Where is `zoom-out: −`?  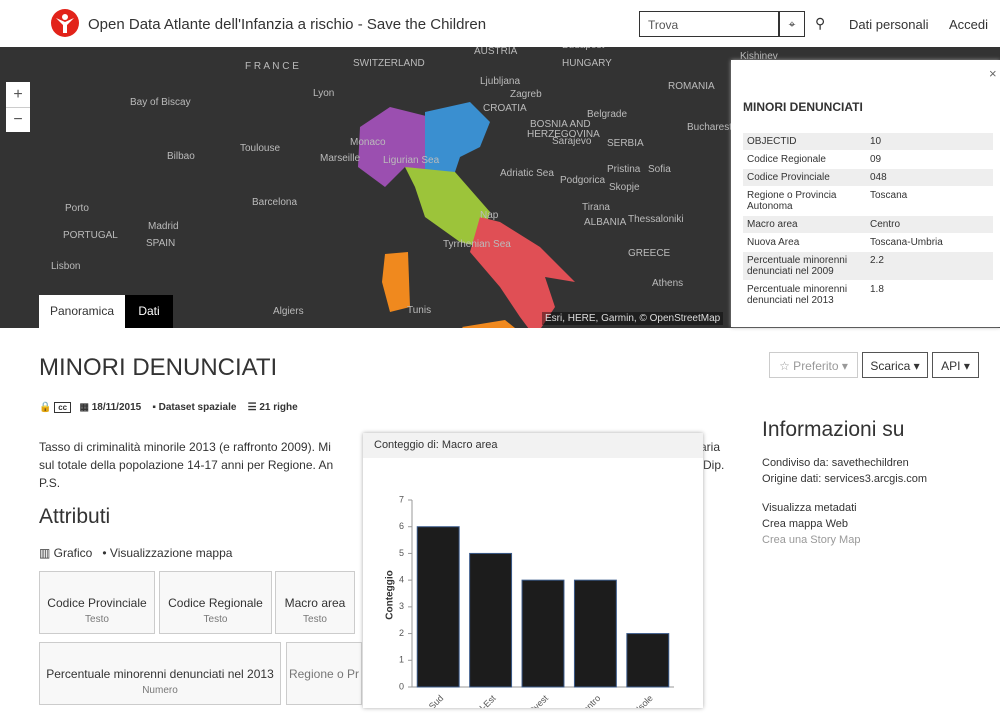
zoom-out: − is located at coordinates (18, 119).